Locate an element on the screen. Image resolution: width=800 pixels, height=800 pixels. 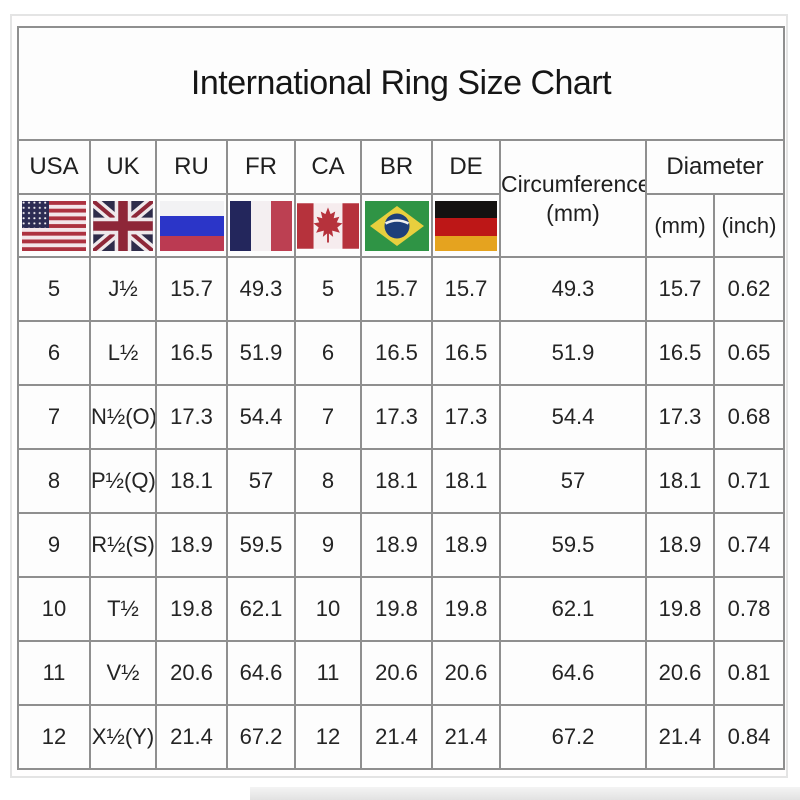
de-flag-cell is located at coordinates (466, 225).